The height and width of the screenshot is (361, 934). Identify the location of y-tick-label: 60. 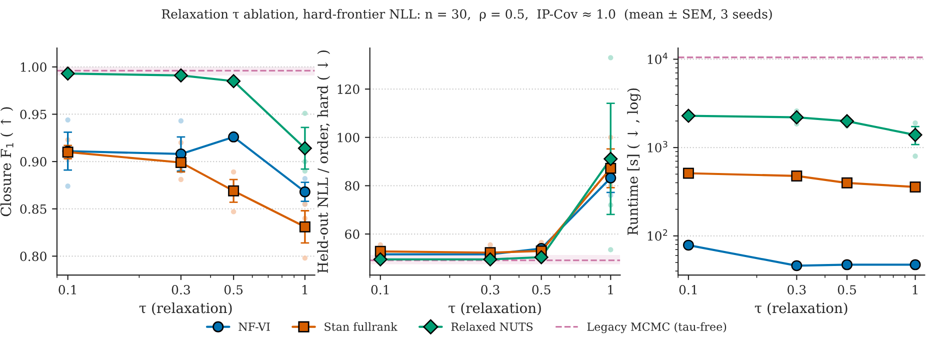
(352, 234).